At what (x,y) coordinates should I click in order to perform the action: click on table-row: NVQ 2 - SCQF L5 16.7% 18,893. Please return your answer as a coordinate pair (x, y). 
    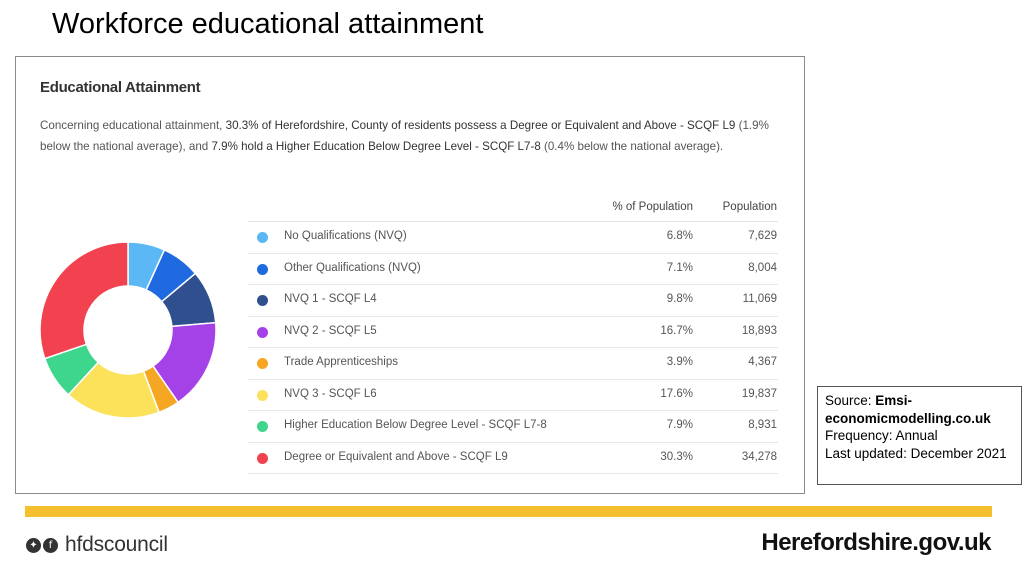
    Looking at the image, I should click on (513, 332).